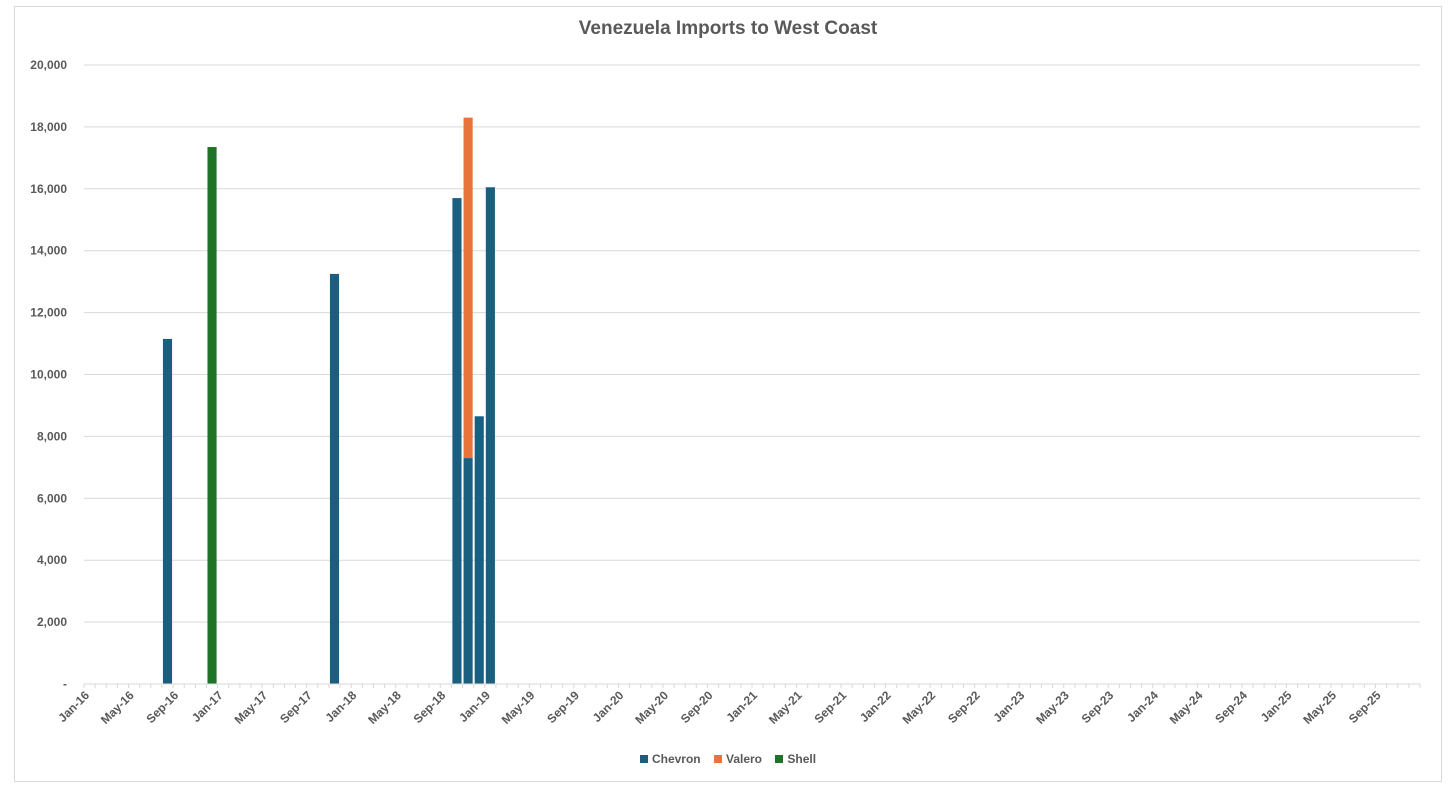  I want to click on x-tick-label: Jan-24, so click(1142, 706).